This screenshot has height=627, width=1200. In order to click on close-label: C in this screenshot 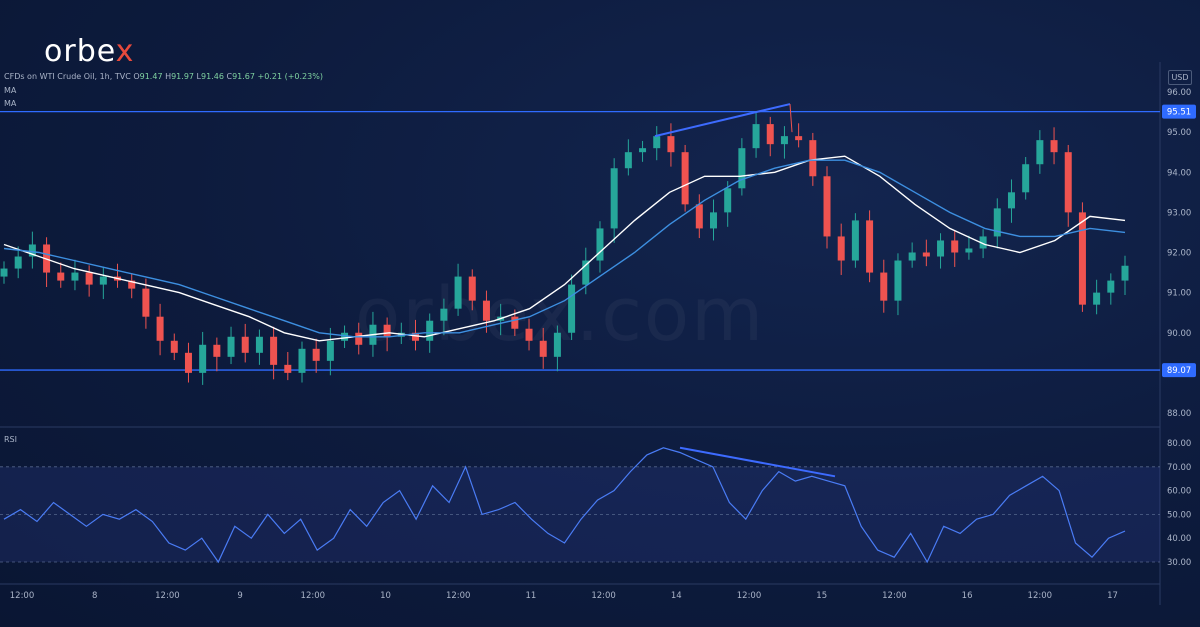, I will do `click(229, 76)`.